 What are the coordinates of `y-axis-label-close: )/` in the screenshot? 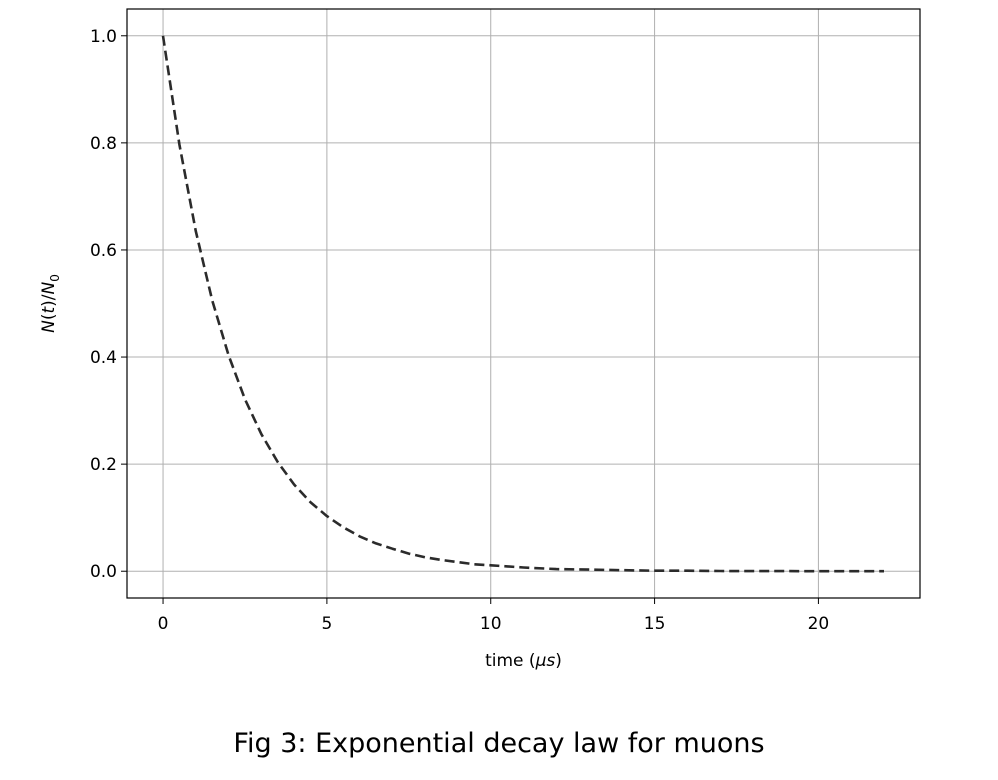 It's located at (49, 300).